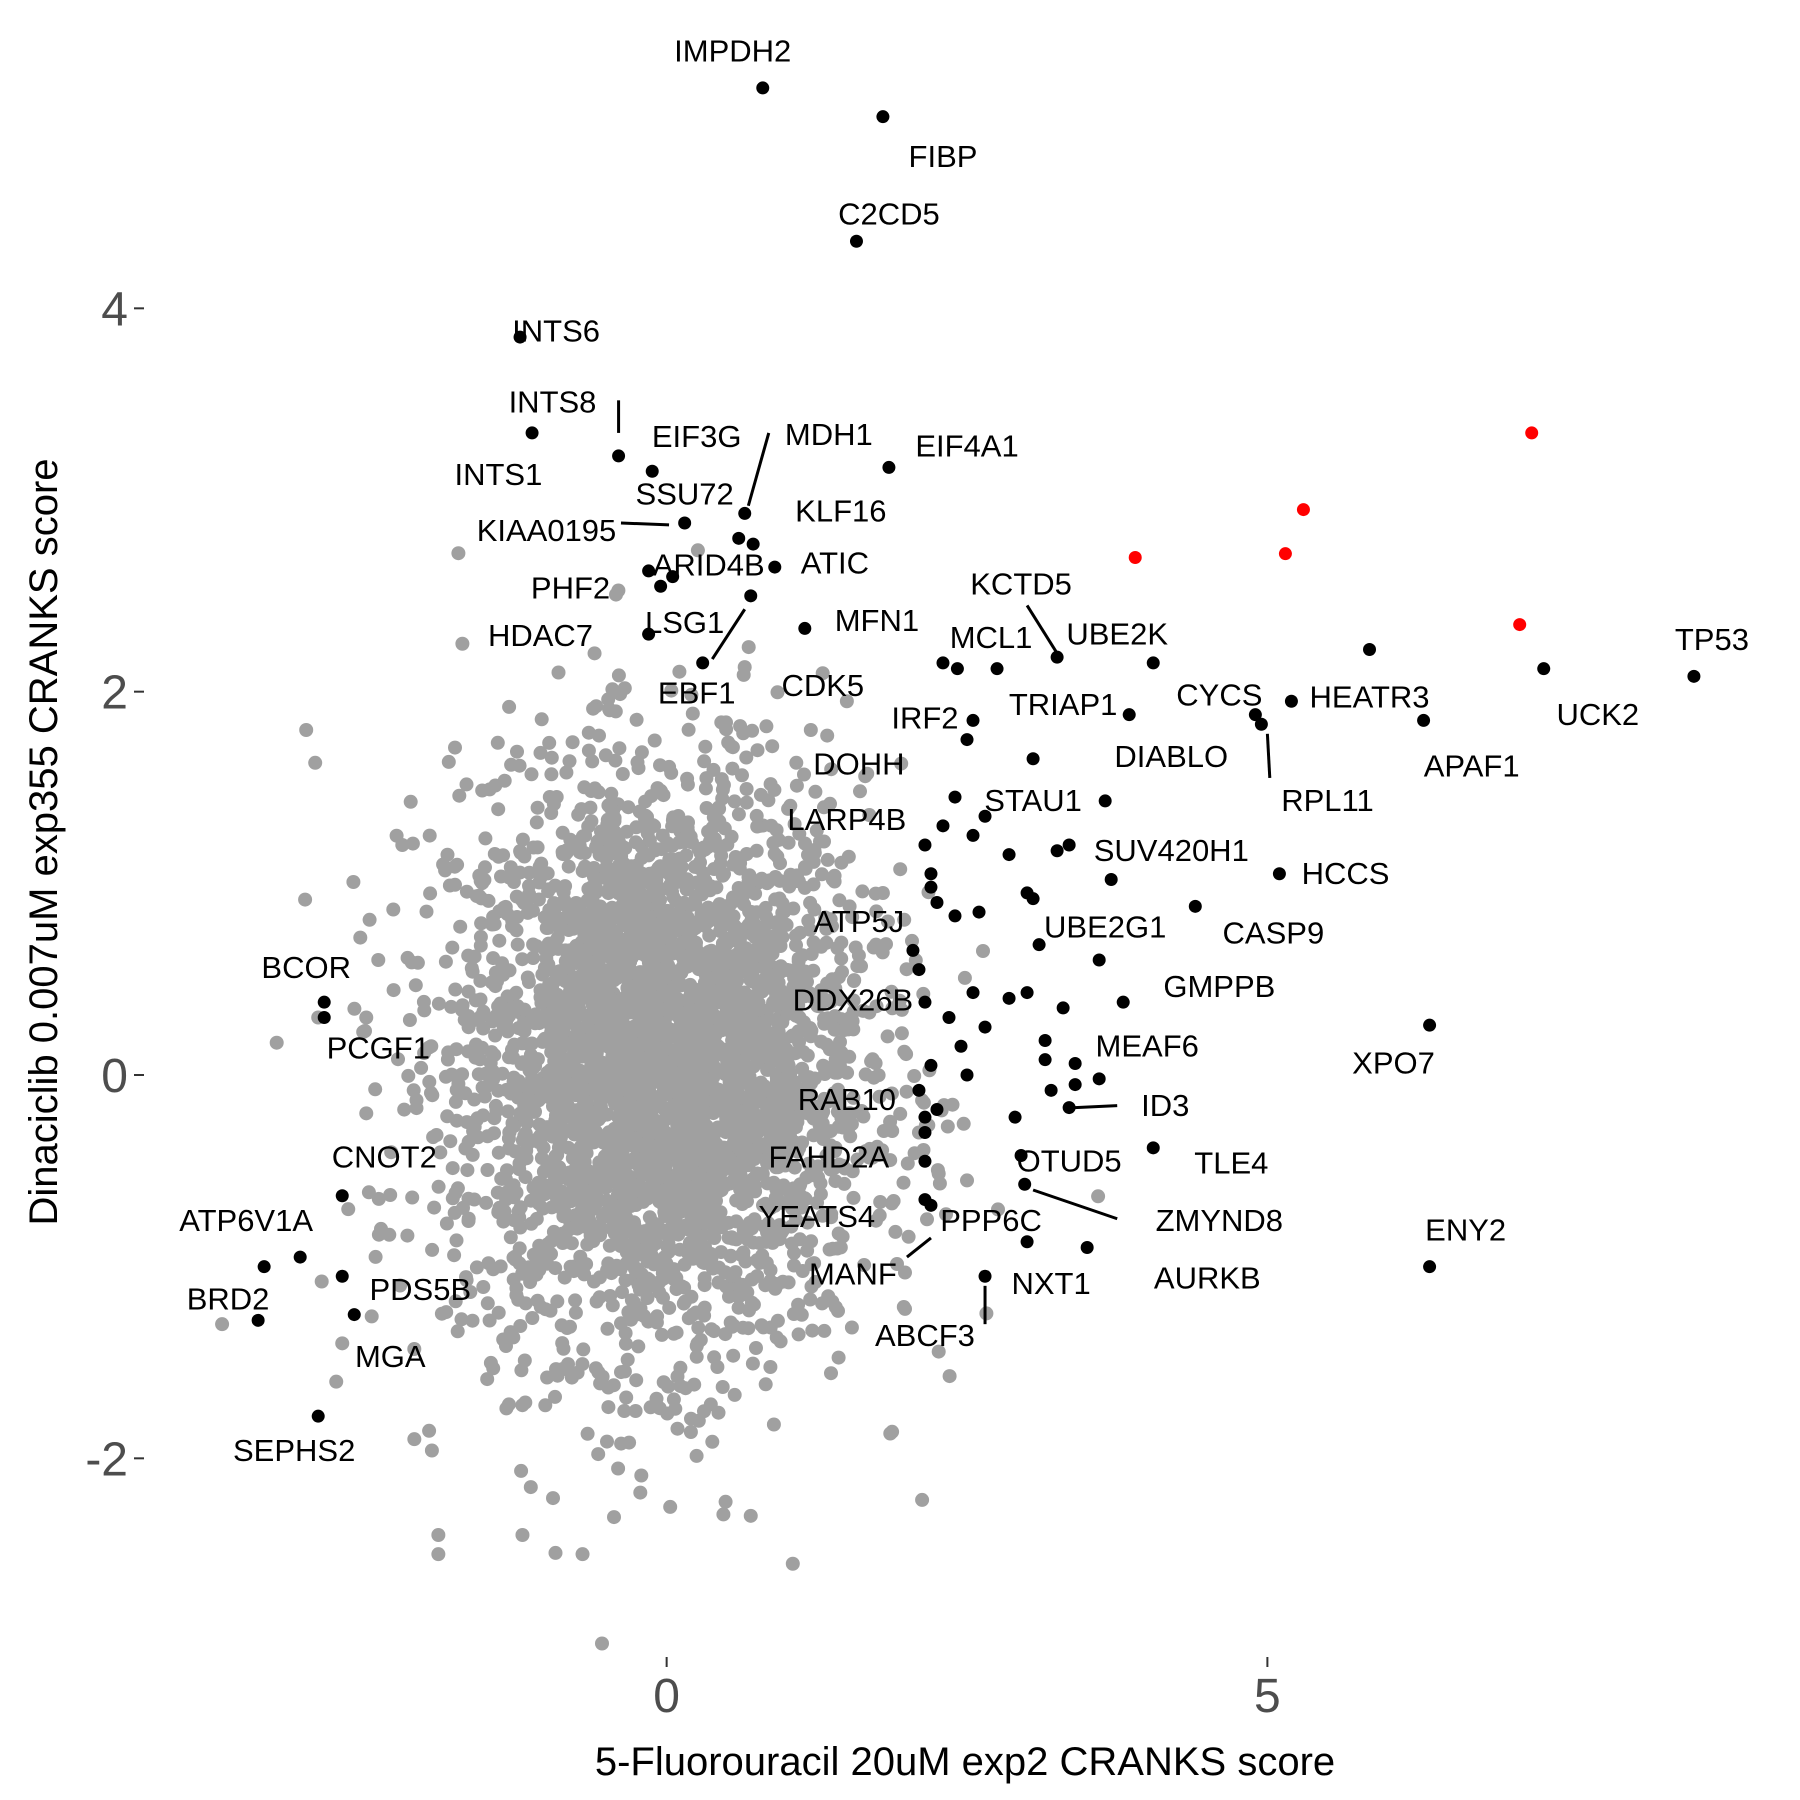 The width and height of the screenshot is (1800, 1800). I want to click on data-point-phf2, so click(649, 571).